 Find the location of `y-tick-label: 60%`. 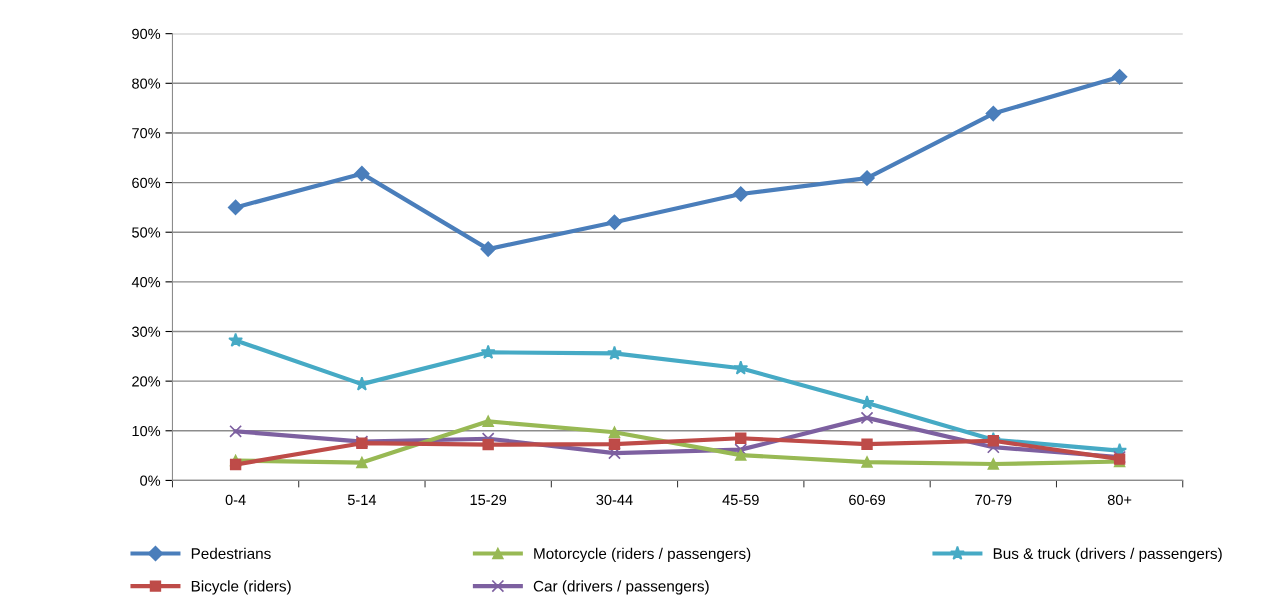

y-tick-label: 60% is located at coordinates (146, 183).